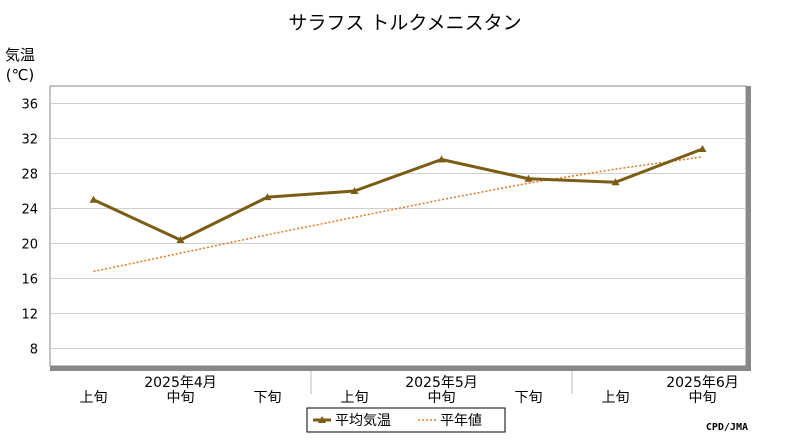  What do you see at coordinates (29, 228) in the screenshot?
I see `y-axis-ticks: 8 12 16 20 24 28 32 36` at bounding box center [29, 228].